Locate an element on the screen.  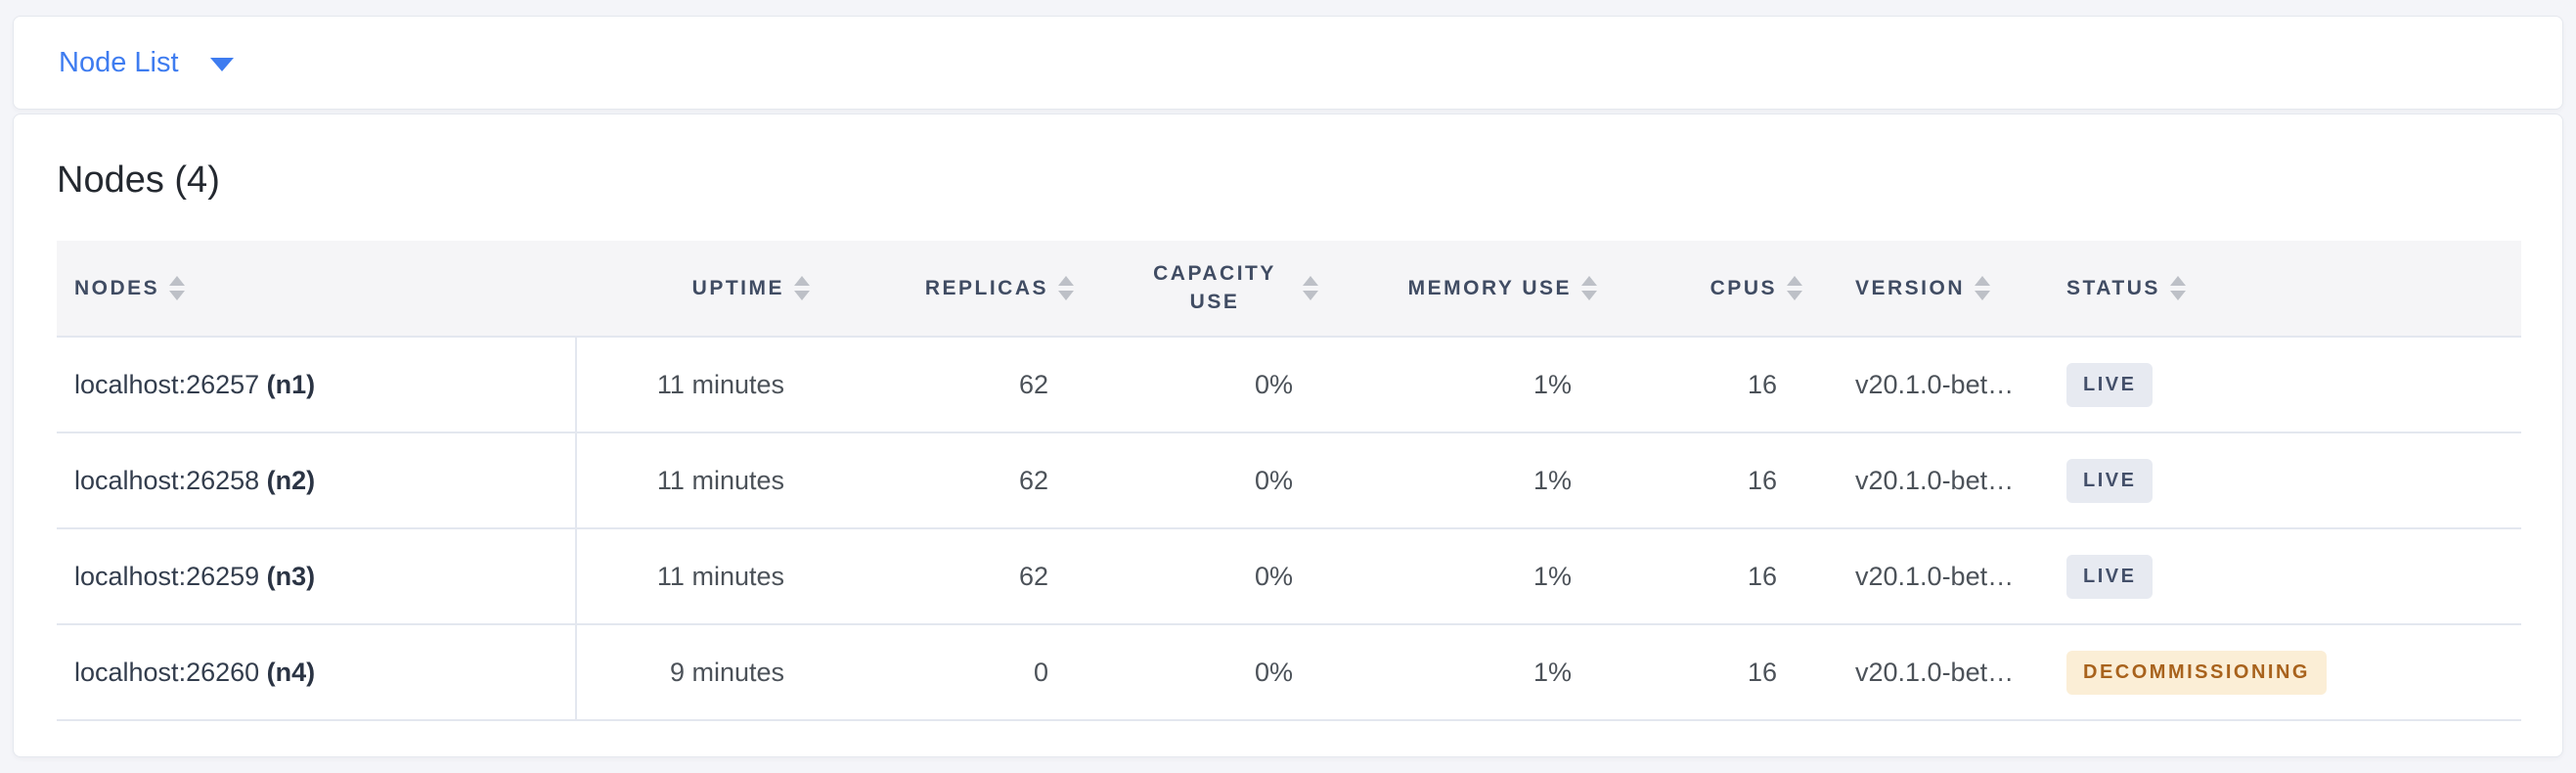
column-header-uptime: UPTIME is located at coordinates (700, 290).